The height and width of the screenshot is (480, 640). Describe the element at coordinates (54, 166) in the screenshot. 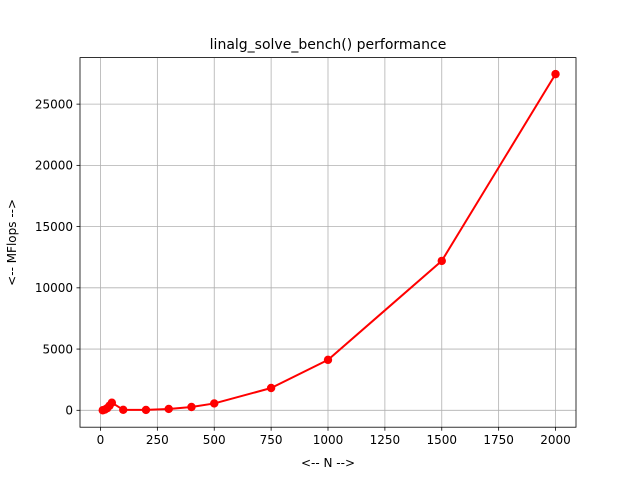

I see `y-tick-label: 20000` at that location.